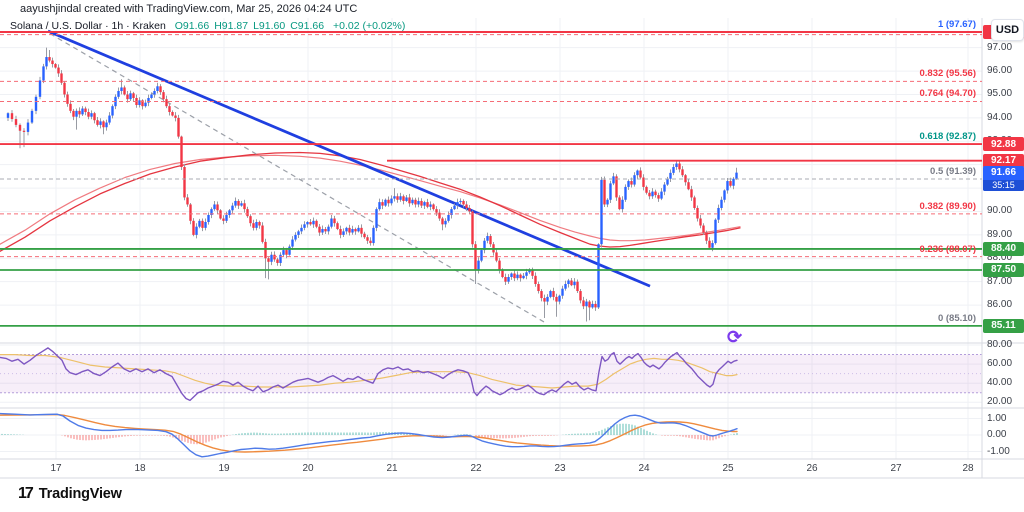  What do you see at coordinates (26, 493) in the screenshot?
I see `tradingview-logo-mark-icon: 17` at bounding box center [26, 493].